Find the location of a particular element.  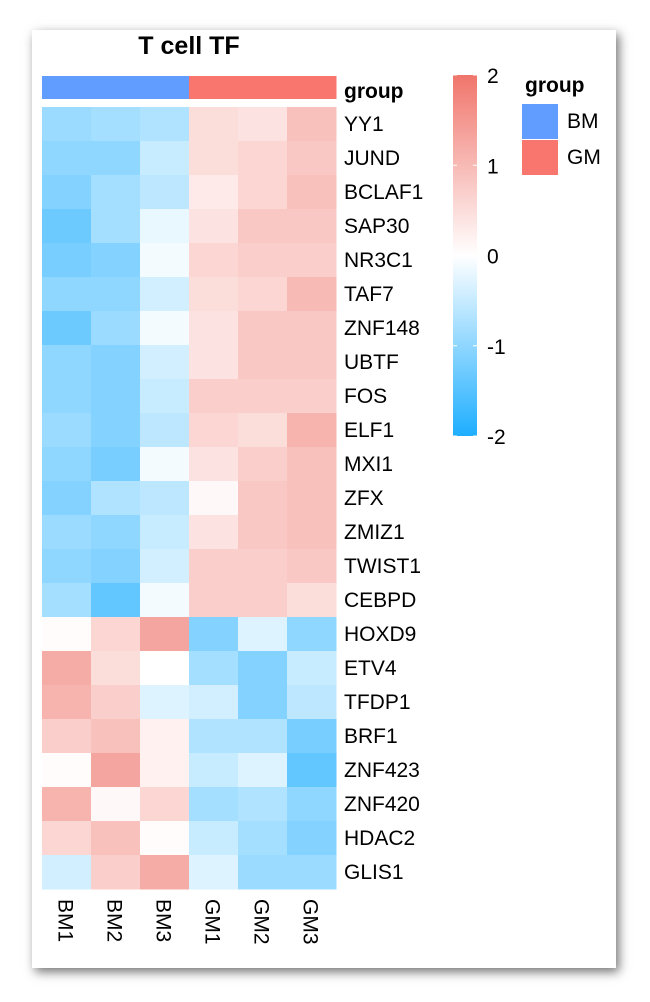

heatmap-cell-mxi1-gm2 is located at coordinates (263, 464).